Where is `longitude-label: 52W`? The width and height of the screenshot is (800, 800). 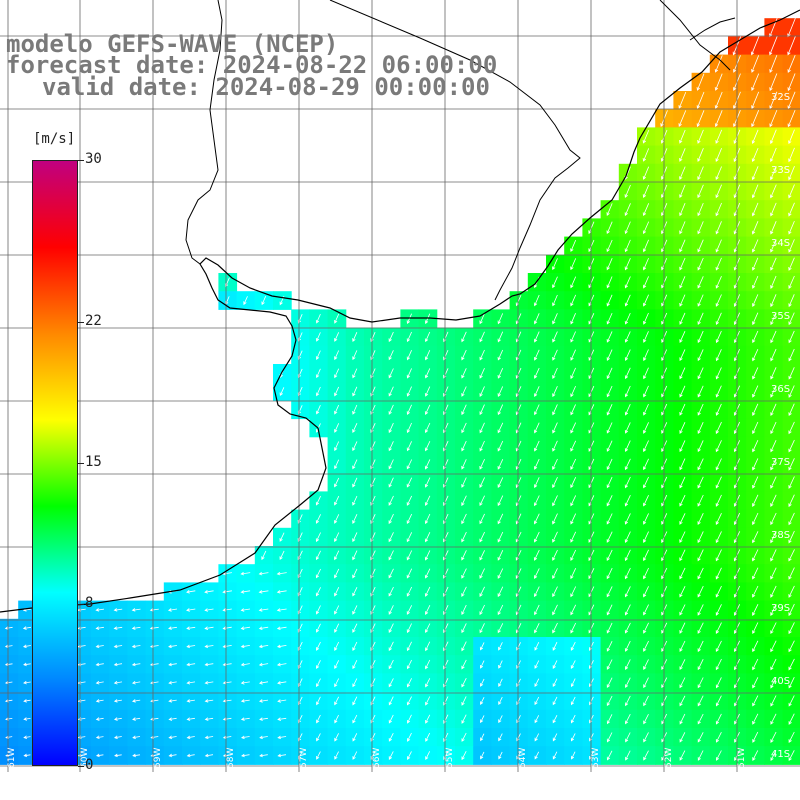 longitude-label: 52W is located at coordinates (669, 758).